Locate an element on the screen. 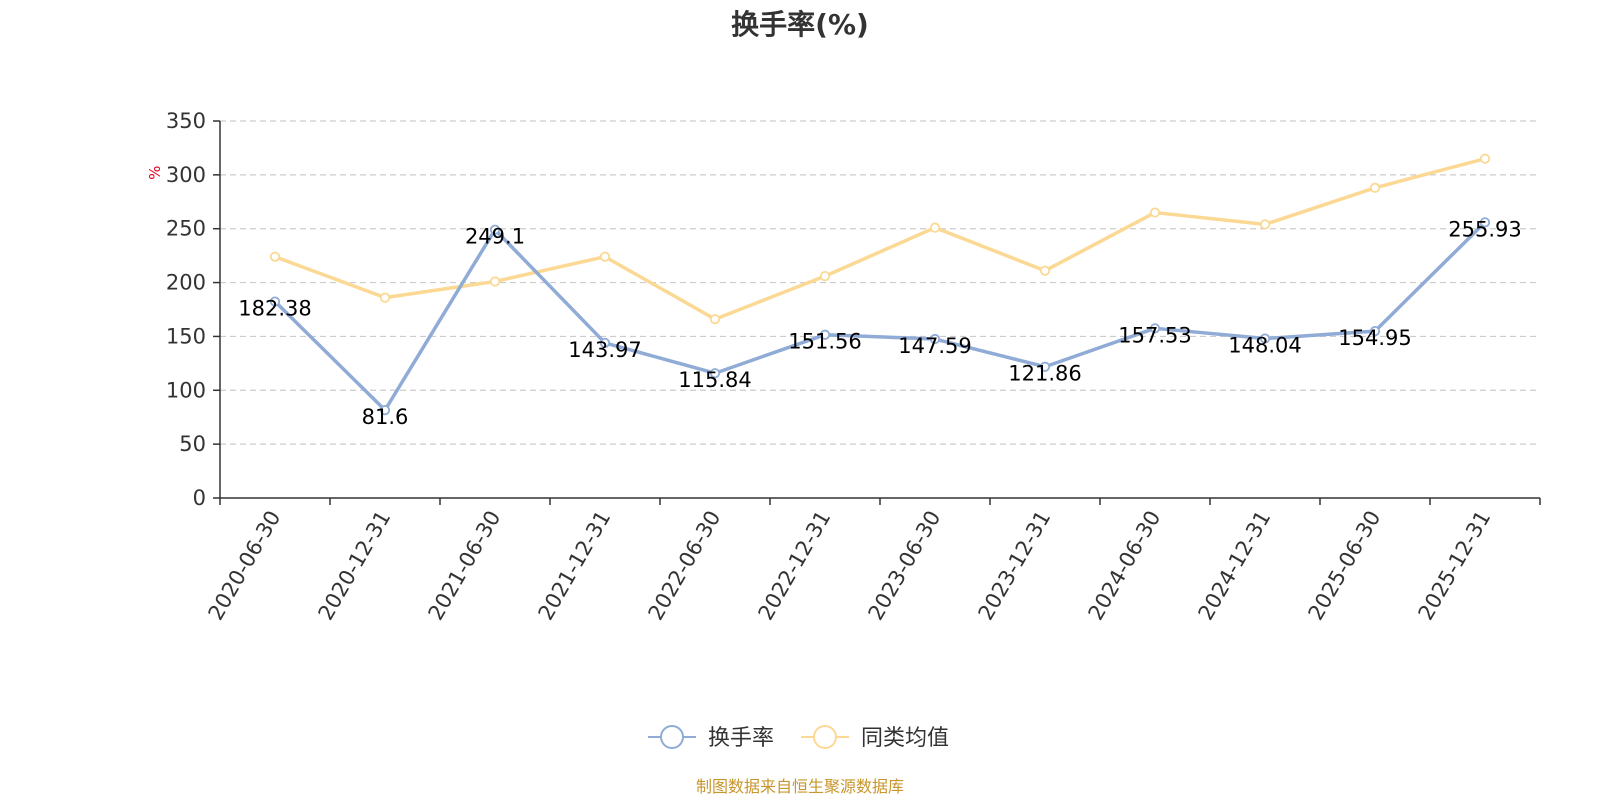 Image resolution: width=1600 pixels, height=800 pixels. x-tick-label: 2020-12-31 is located at coordinates (355, 566).